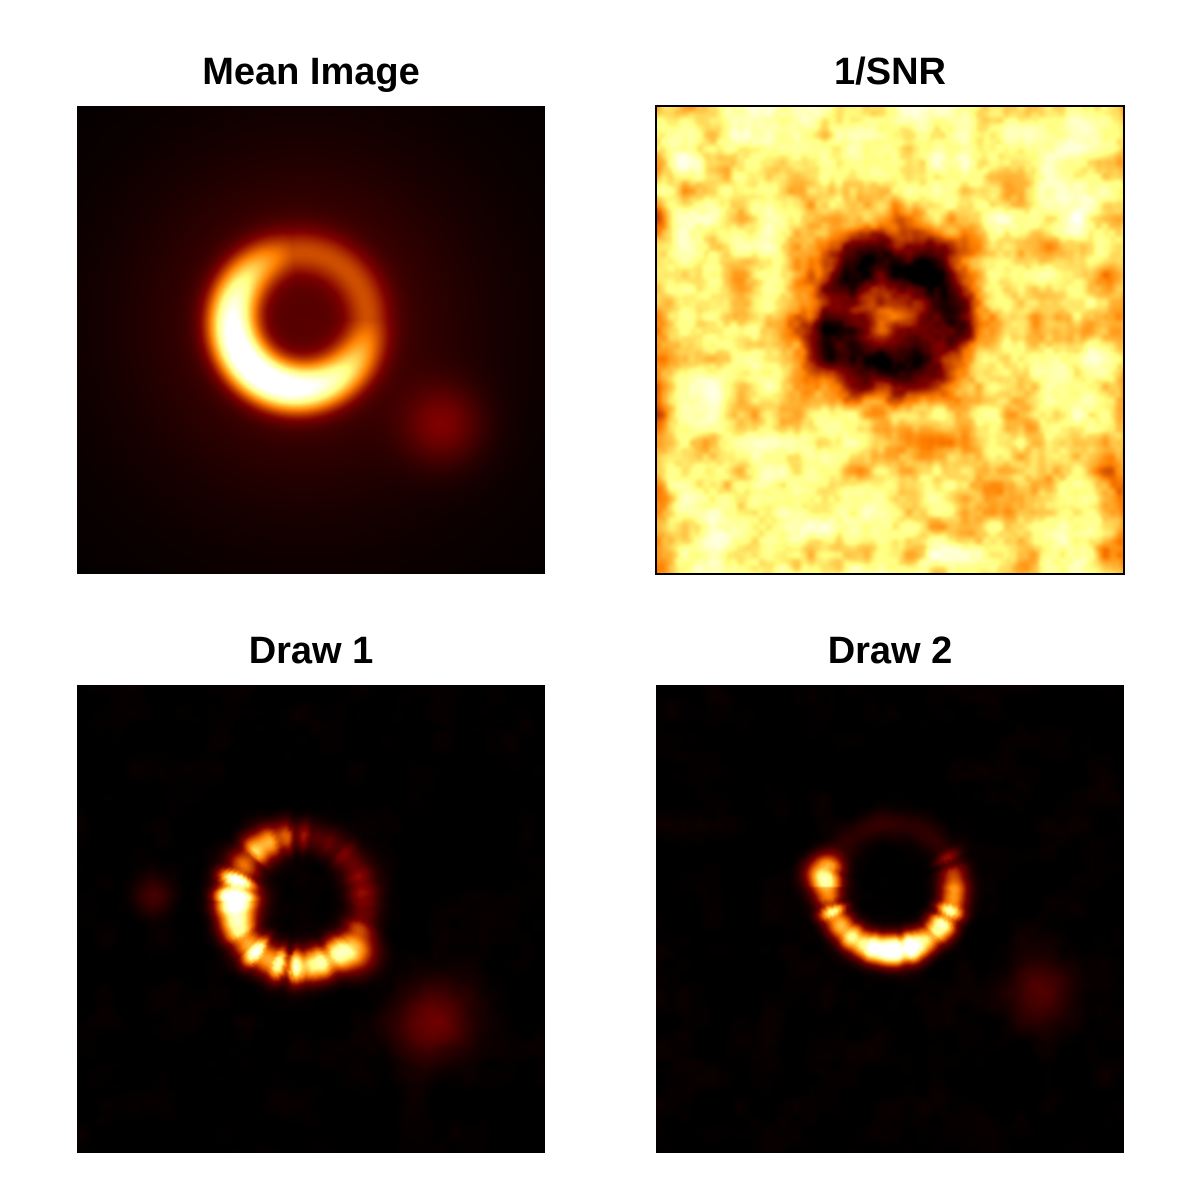 The height and width of the screenshot is (1200, 1200). What do you see at coordinates (311, 651) in the screenshot?
I see `panel-title-draw-1: Draw 1` at bounding box center [311, 651].